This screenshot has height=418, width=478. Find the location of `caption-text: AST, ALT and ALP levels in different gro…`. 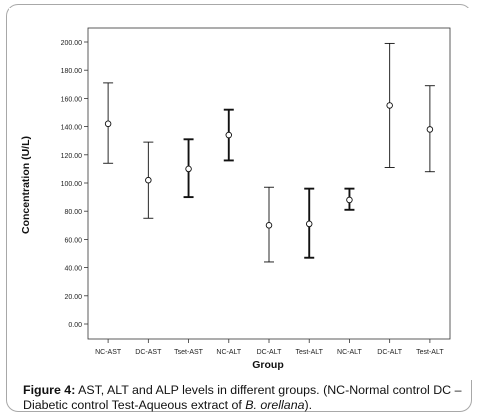

caption-text: AST, ALT and ALP levels in different gro… is located at coordinates (242, 397).